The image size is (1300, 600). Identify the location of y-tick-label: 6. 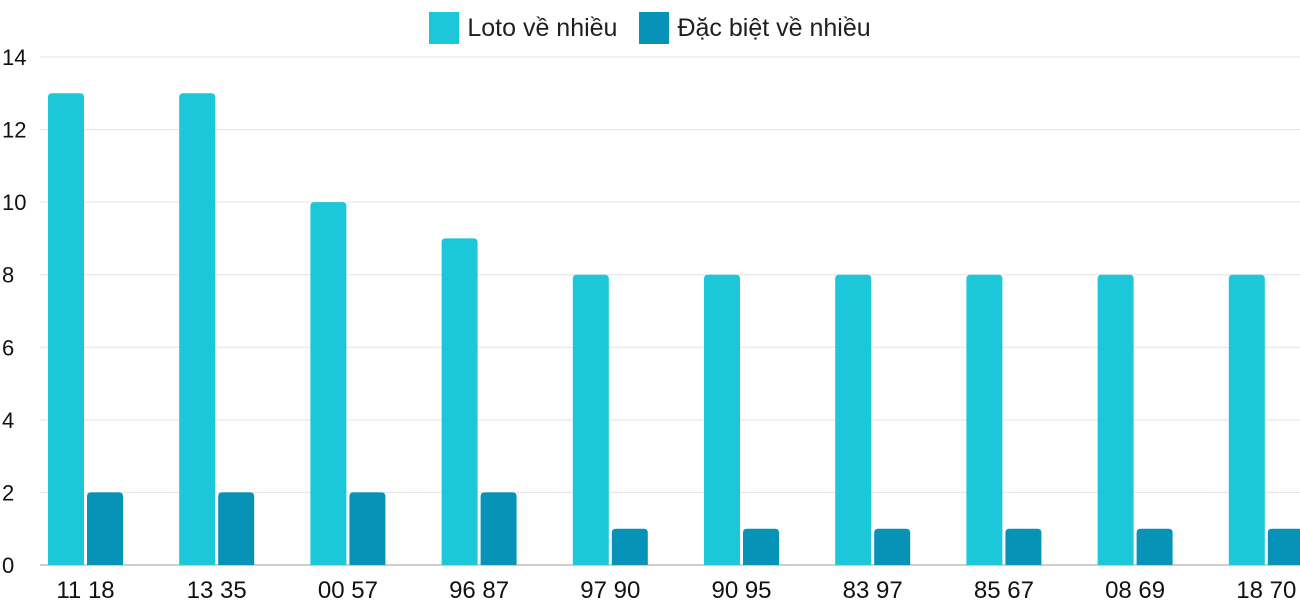
(8, 347).